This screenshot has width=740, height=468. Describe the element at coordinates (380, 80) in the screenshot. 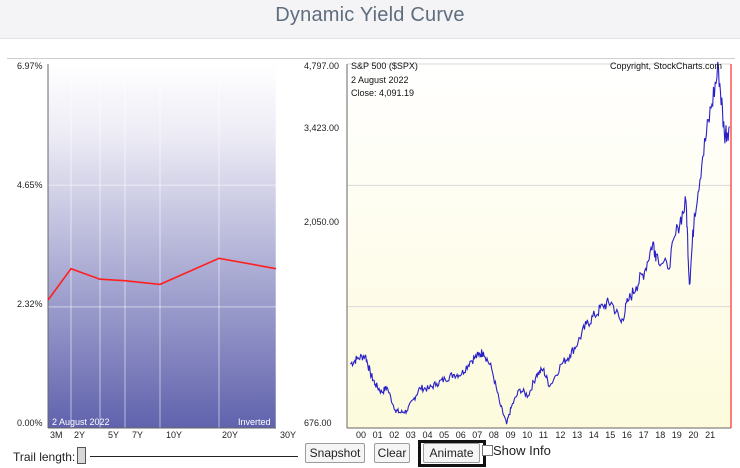

I see `spx-date-label: 2 August 2022` at that location.